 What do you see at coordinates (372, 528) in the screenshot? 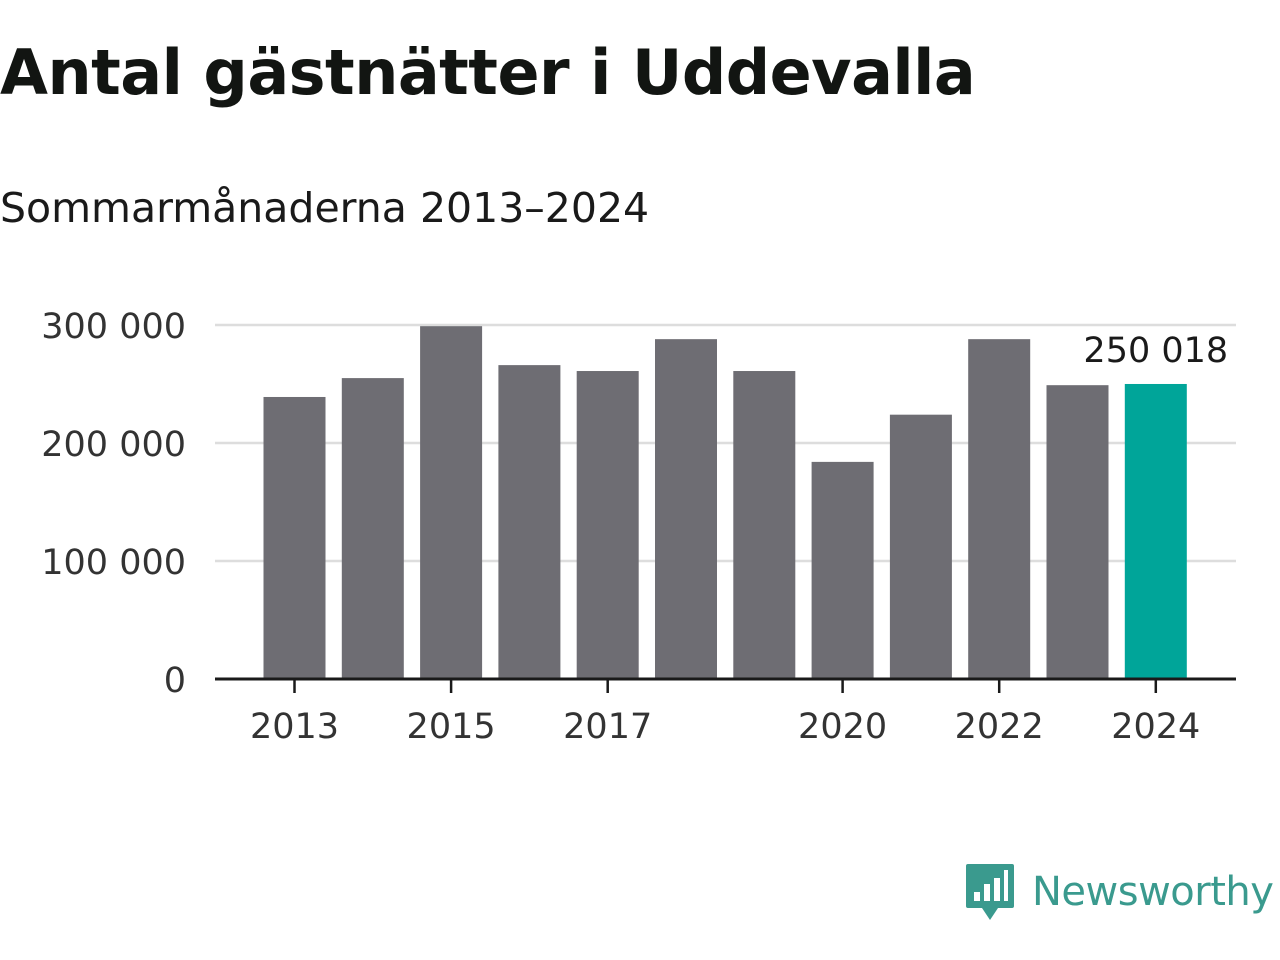
I see `bar-2014` at bounding box center [372, 528].